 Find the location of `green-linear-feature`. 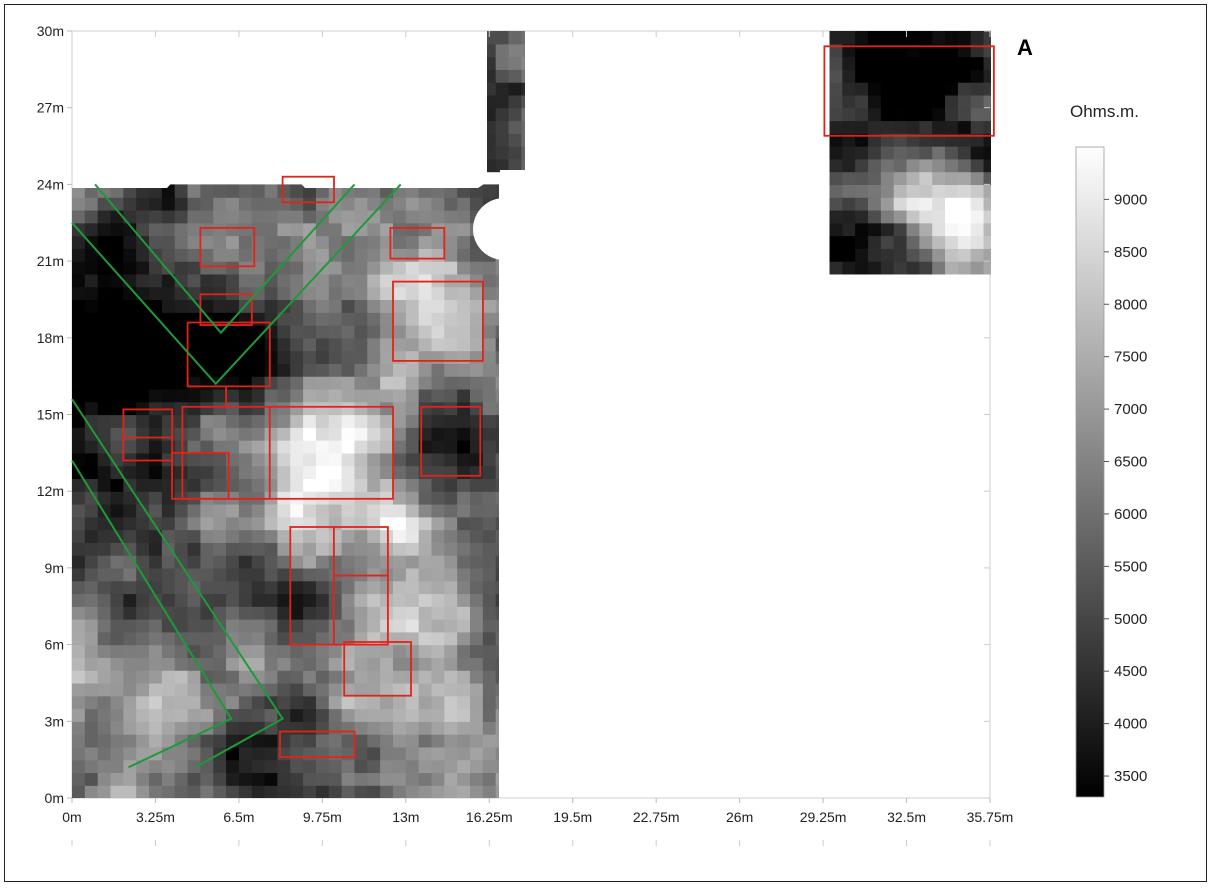

green-linear-feature is located at coordinates (178, 583).